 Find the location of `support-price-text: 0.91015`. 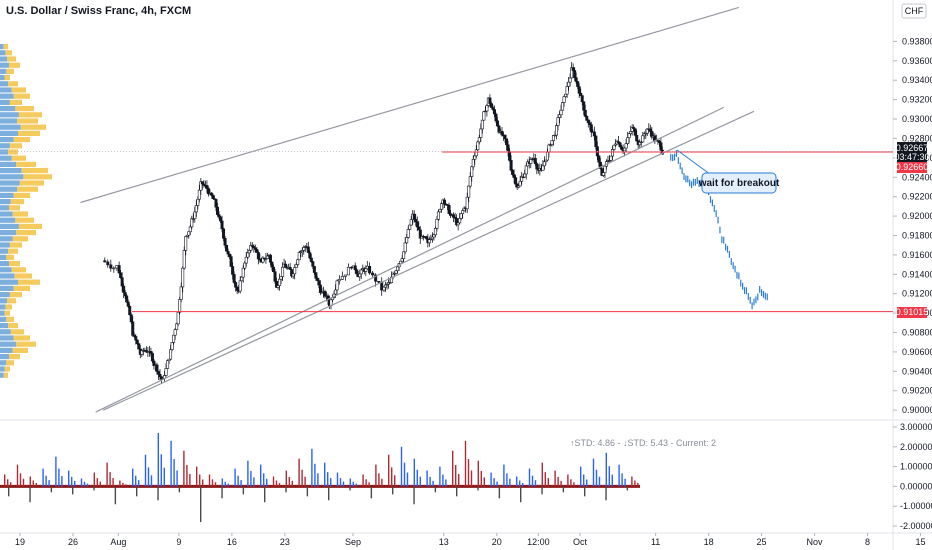

support-price-text: 0.91015 is located at coordinates (912, 312).